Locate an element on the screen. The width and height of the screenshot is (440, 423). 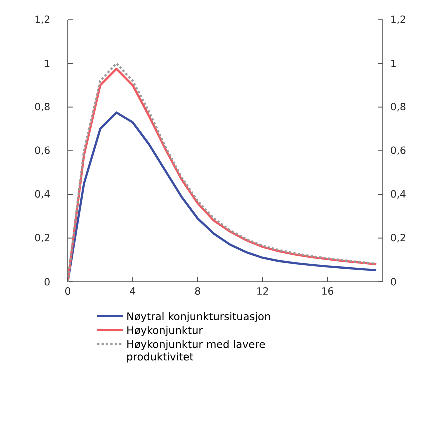
y-tick-label: 0,4 is located at coordinates (42, 194).